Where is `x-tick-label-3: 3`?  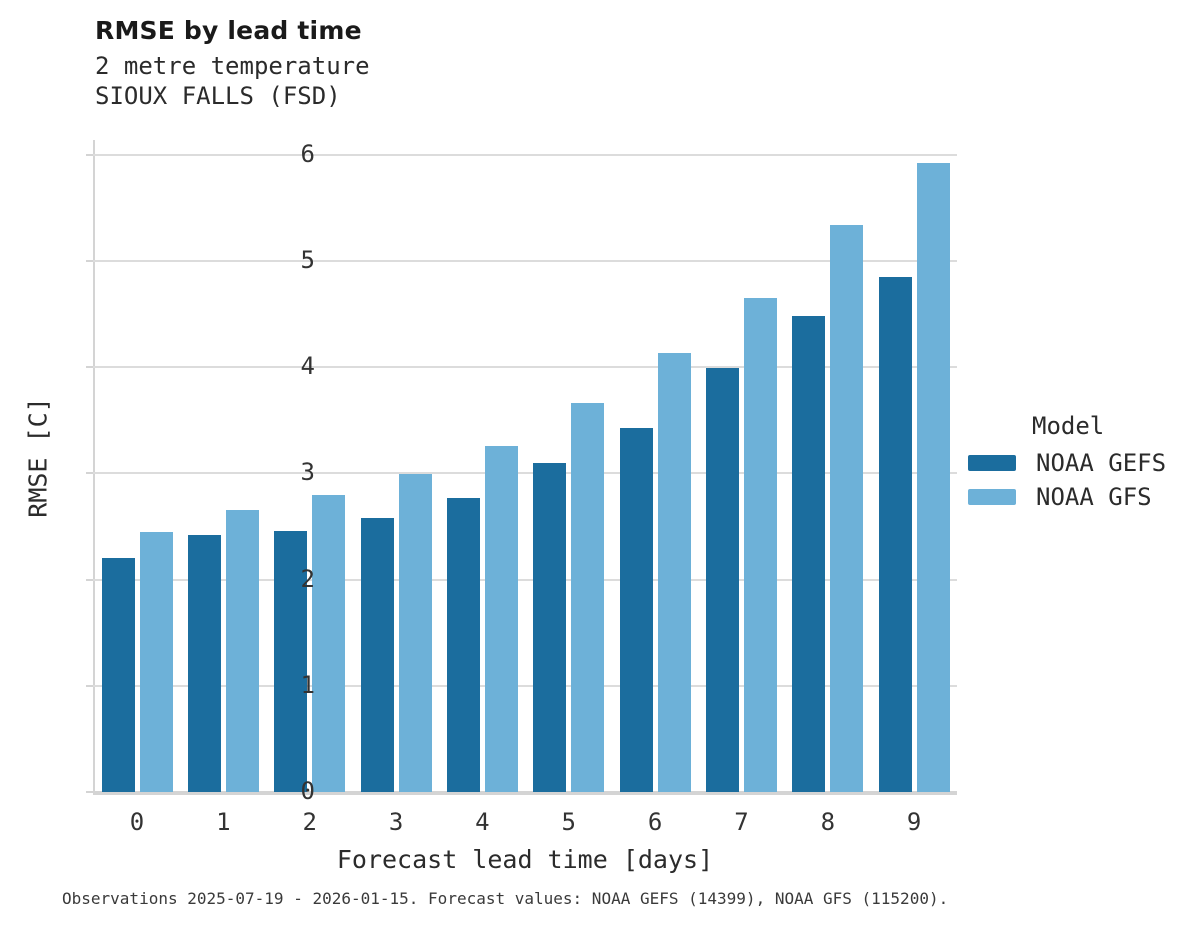 x-tick-label-3: 3 is located at coordinates (396, 822).